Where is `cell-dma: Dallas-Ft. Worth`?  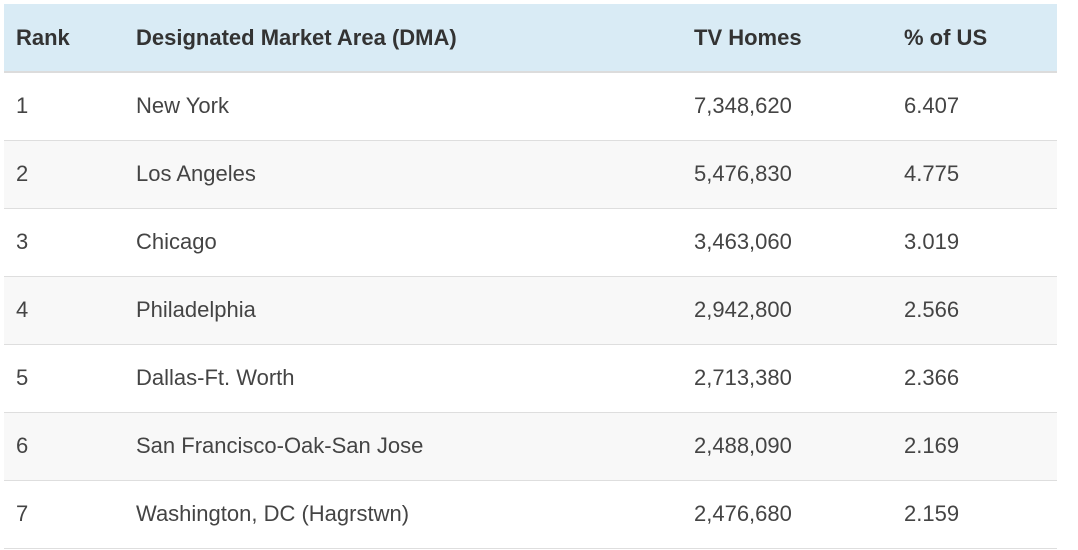 cell-dma: Dallas-Ft. Worth is located at coordinates (215, 377).